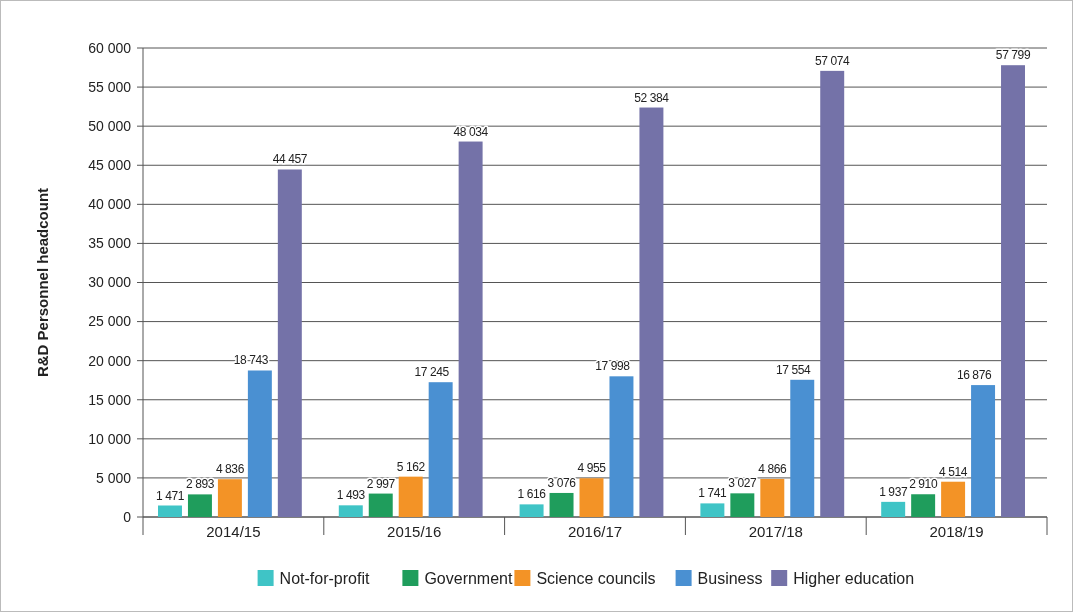 The width and height of the screenshot is (1073, 612). Describe the element at coordinates (110, 47) in the screenshot. I see `y-tick-label: 60 000` at that location.